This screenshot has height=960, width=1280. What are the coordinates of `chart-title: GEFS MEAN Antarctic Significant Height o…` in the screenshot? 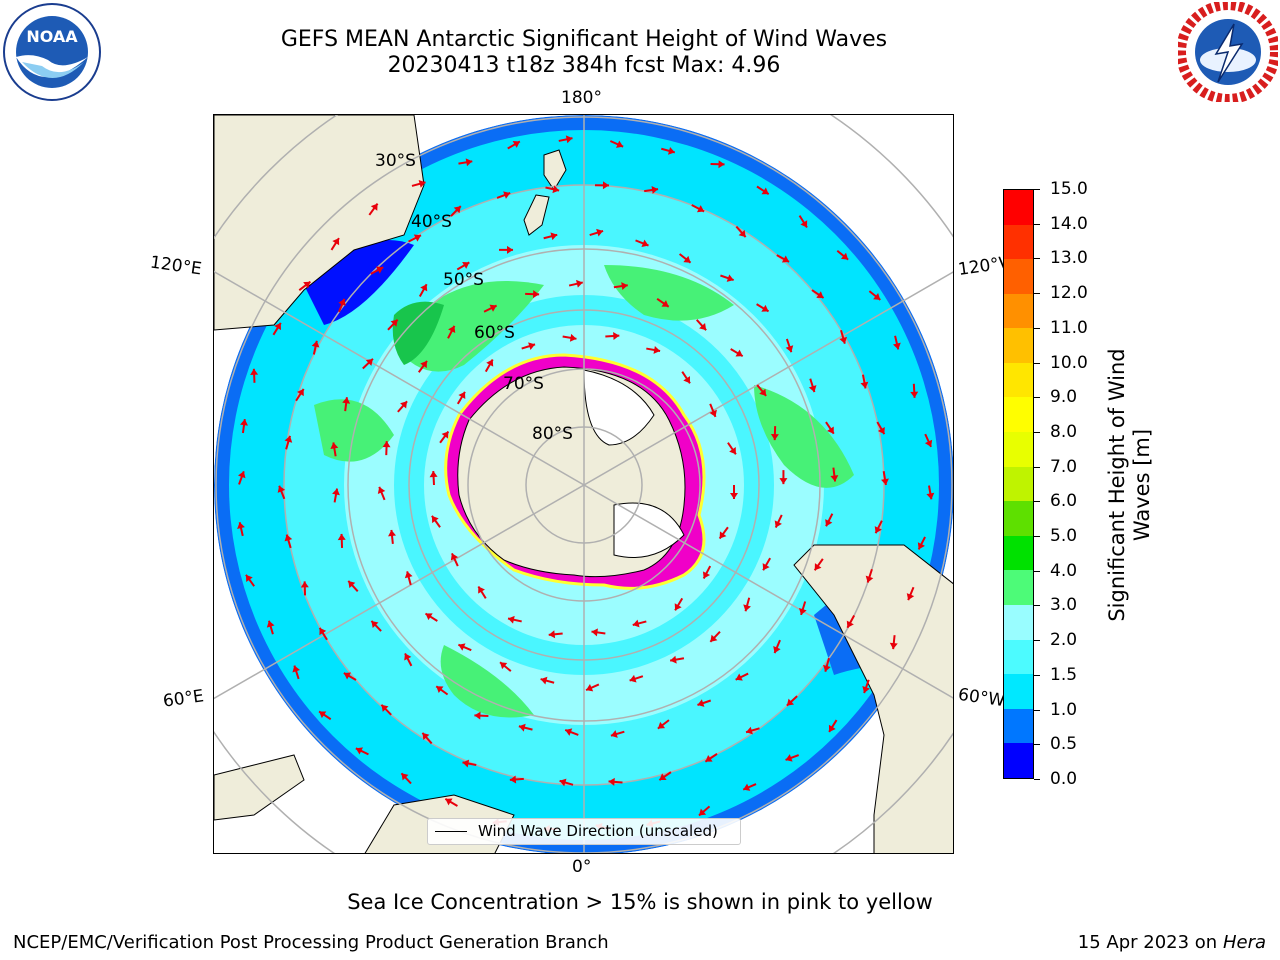 It's located at (584, 39).